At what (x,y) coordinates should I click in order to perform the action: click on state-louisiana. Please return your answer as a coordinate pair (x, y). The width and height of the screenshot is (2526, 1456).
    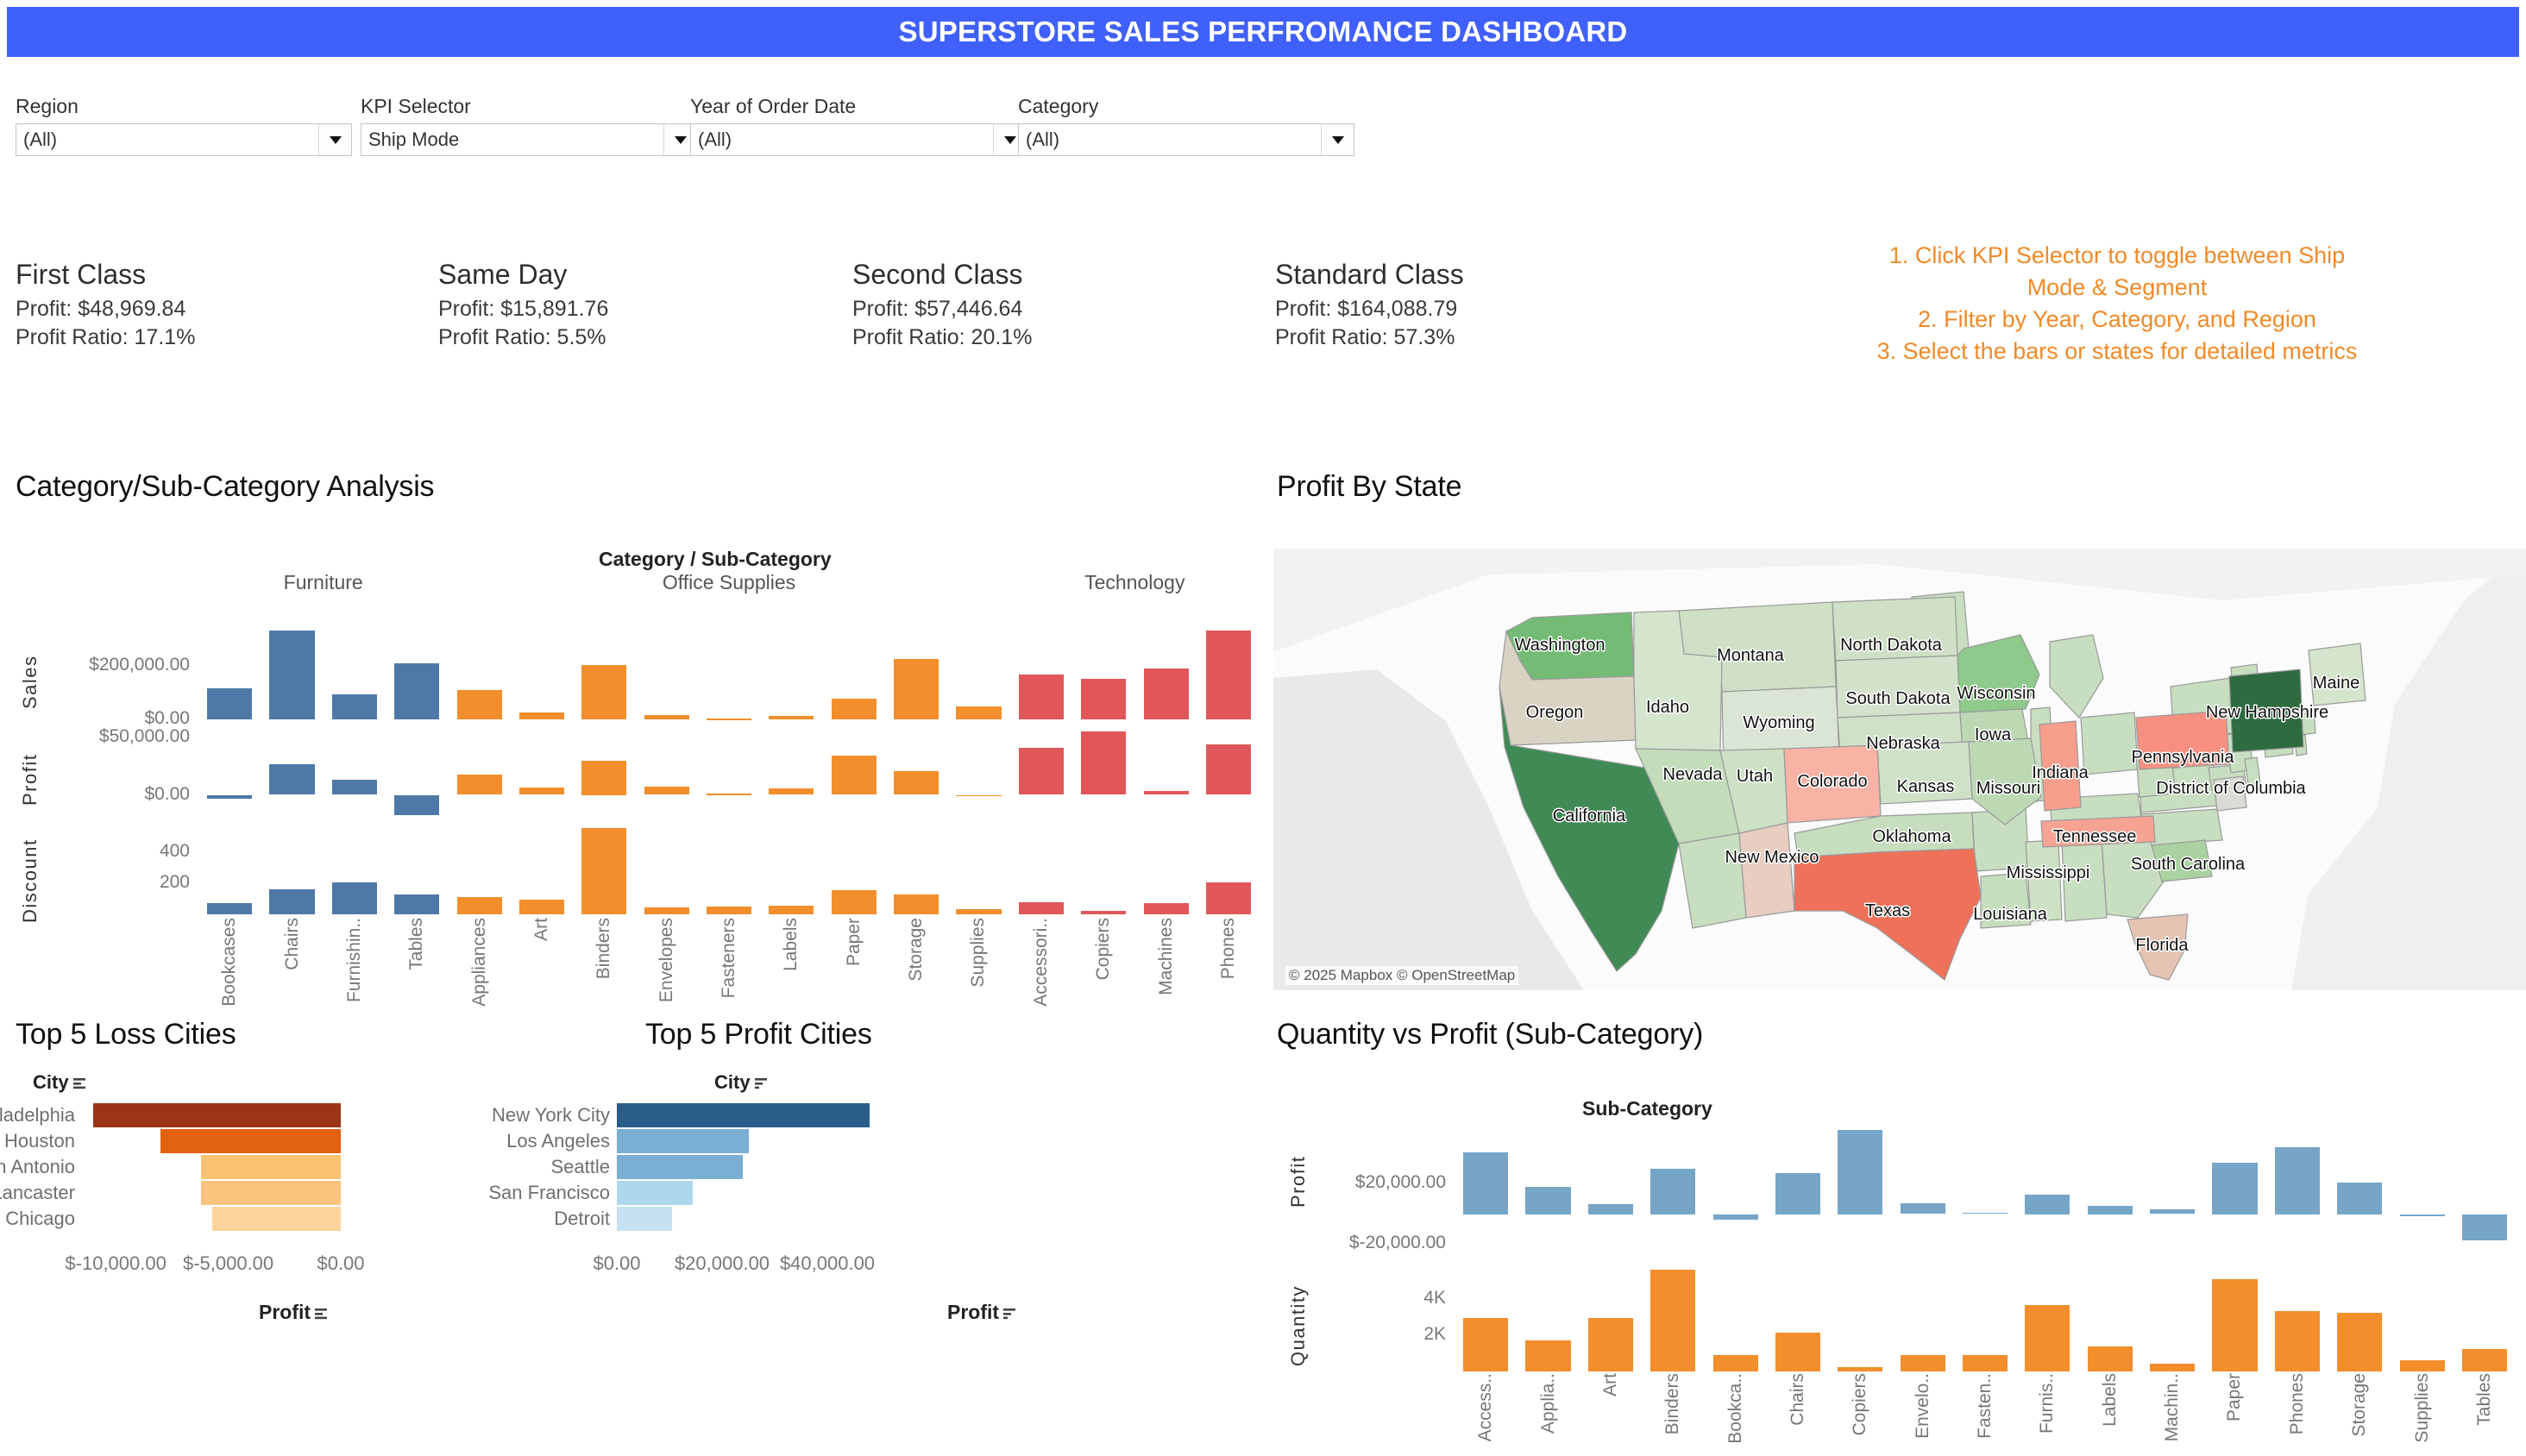
    Looking at the image, I should click on (2006, 901).